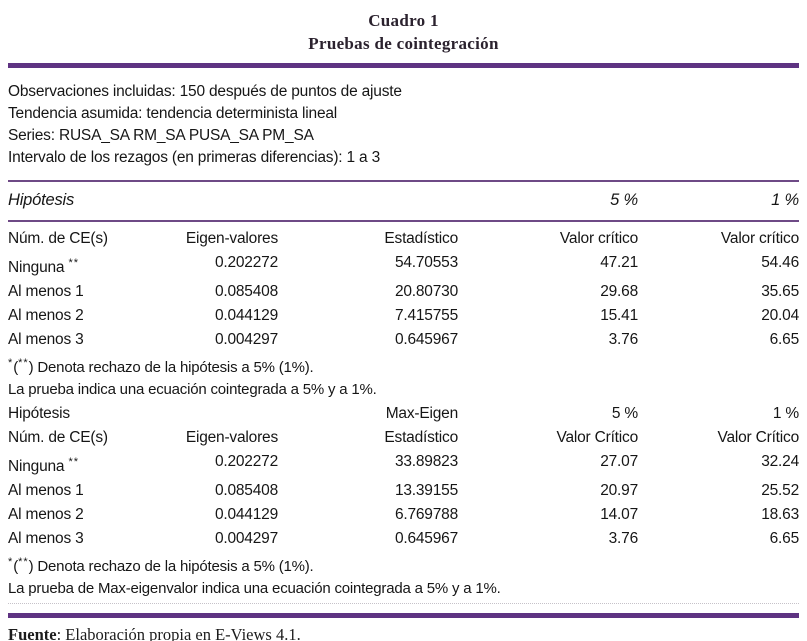  Describe the element at coordinates (246, 539) in the screenshot. I see `cell-eigen: 0.004297` at that location.